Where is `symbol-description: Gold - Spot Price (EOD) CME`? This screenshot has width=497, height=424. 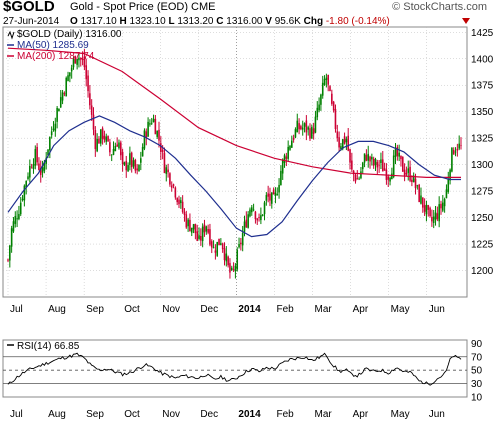 symbol-description: Gold - Spot Price (EOD) CME is located at coordinates (143, 7).